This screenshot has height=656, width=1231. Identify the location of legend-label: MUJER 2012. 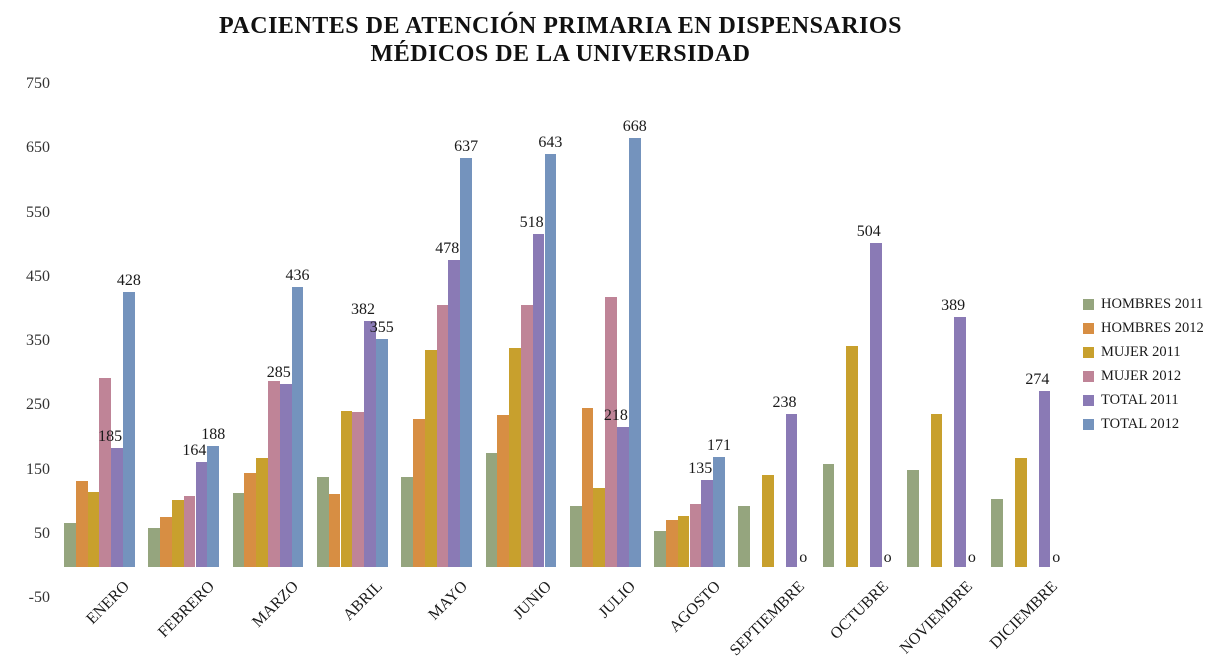
(1141, 376).